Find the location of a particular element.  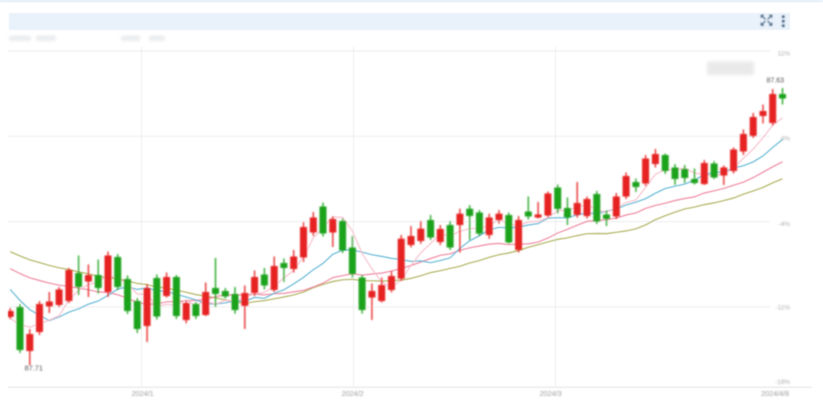

svg-text: 2024/4/8 is located at coordinates (775, 393).